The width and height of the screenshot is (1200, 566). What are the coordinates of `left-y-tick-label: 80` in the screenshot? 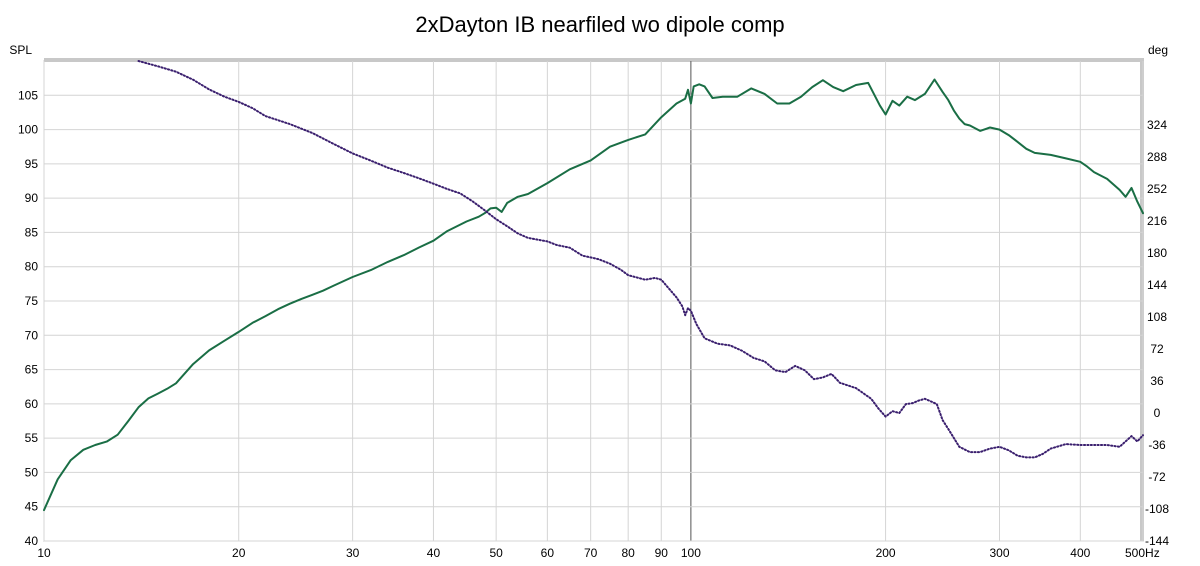 It's located at (32, 267).